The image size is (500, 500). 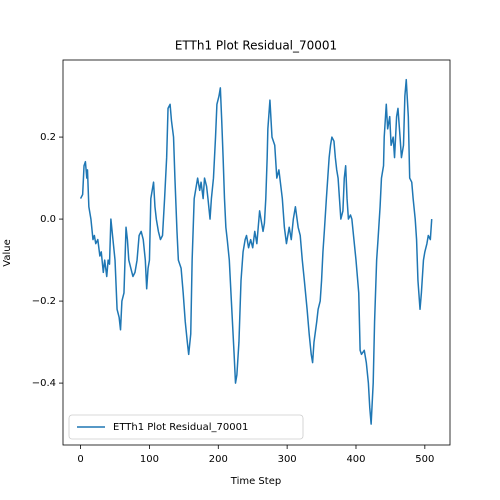 What do you see at coordinates (80, 459) in the screenshot?
I see `x-tick-label: 0` at bounding box center [80, 459].